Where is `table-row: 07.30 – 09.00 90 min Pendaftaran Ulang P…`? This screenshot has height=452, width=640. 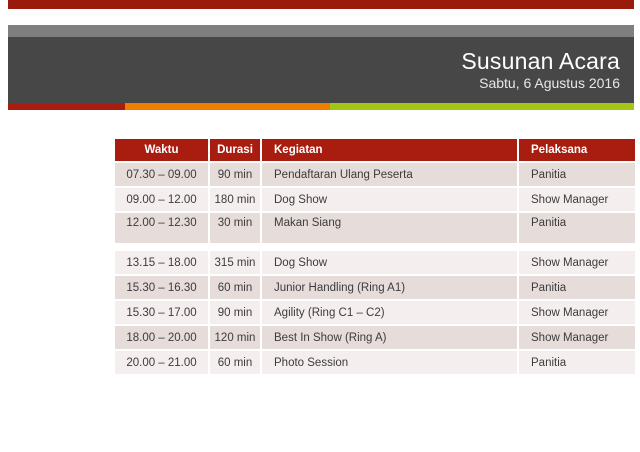
table-row: 07.30 – 09.00 90 min Pendaftaran Ulang P… is located at coordinates (375, 174).